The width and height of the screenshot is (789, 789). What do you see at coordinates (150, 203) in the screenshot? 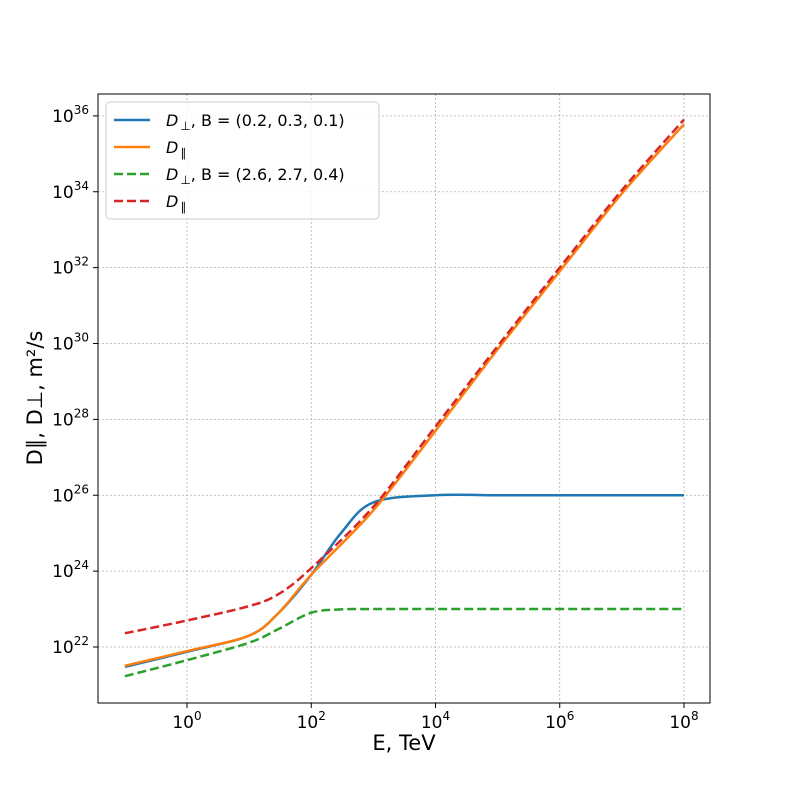
I see `legend-entry-4: D ∥` at bounding box center [150, 203].